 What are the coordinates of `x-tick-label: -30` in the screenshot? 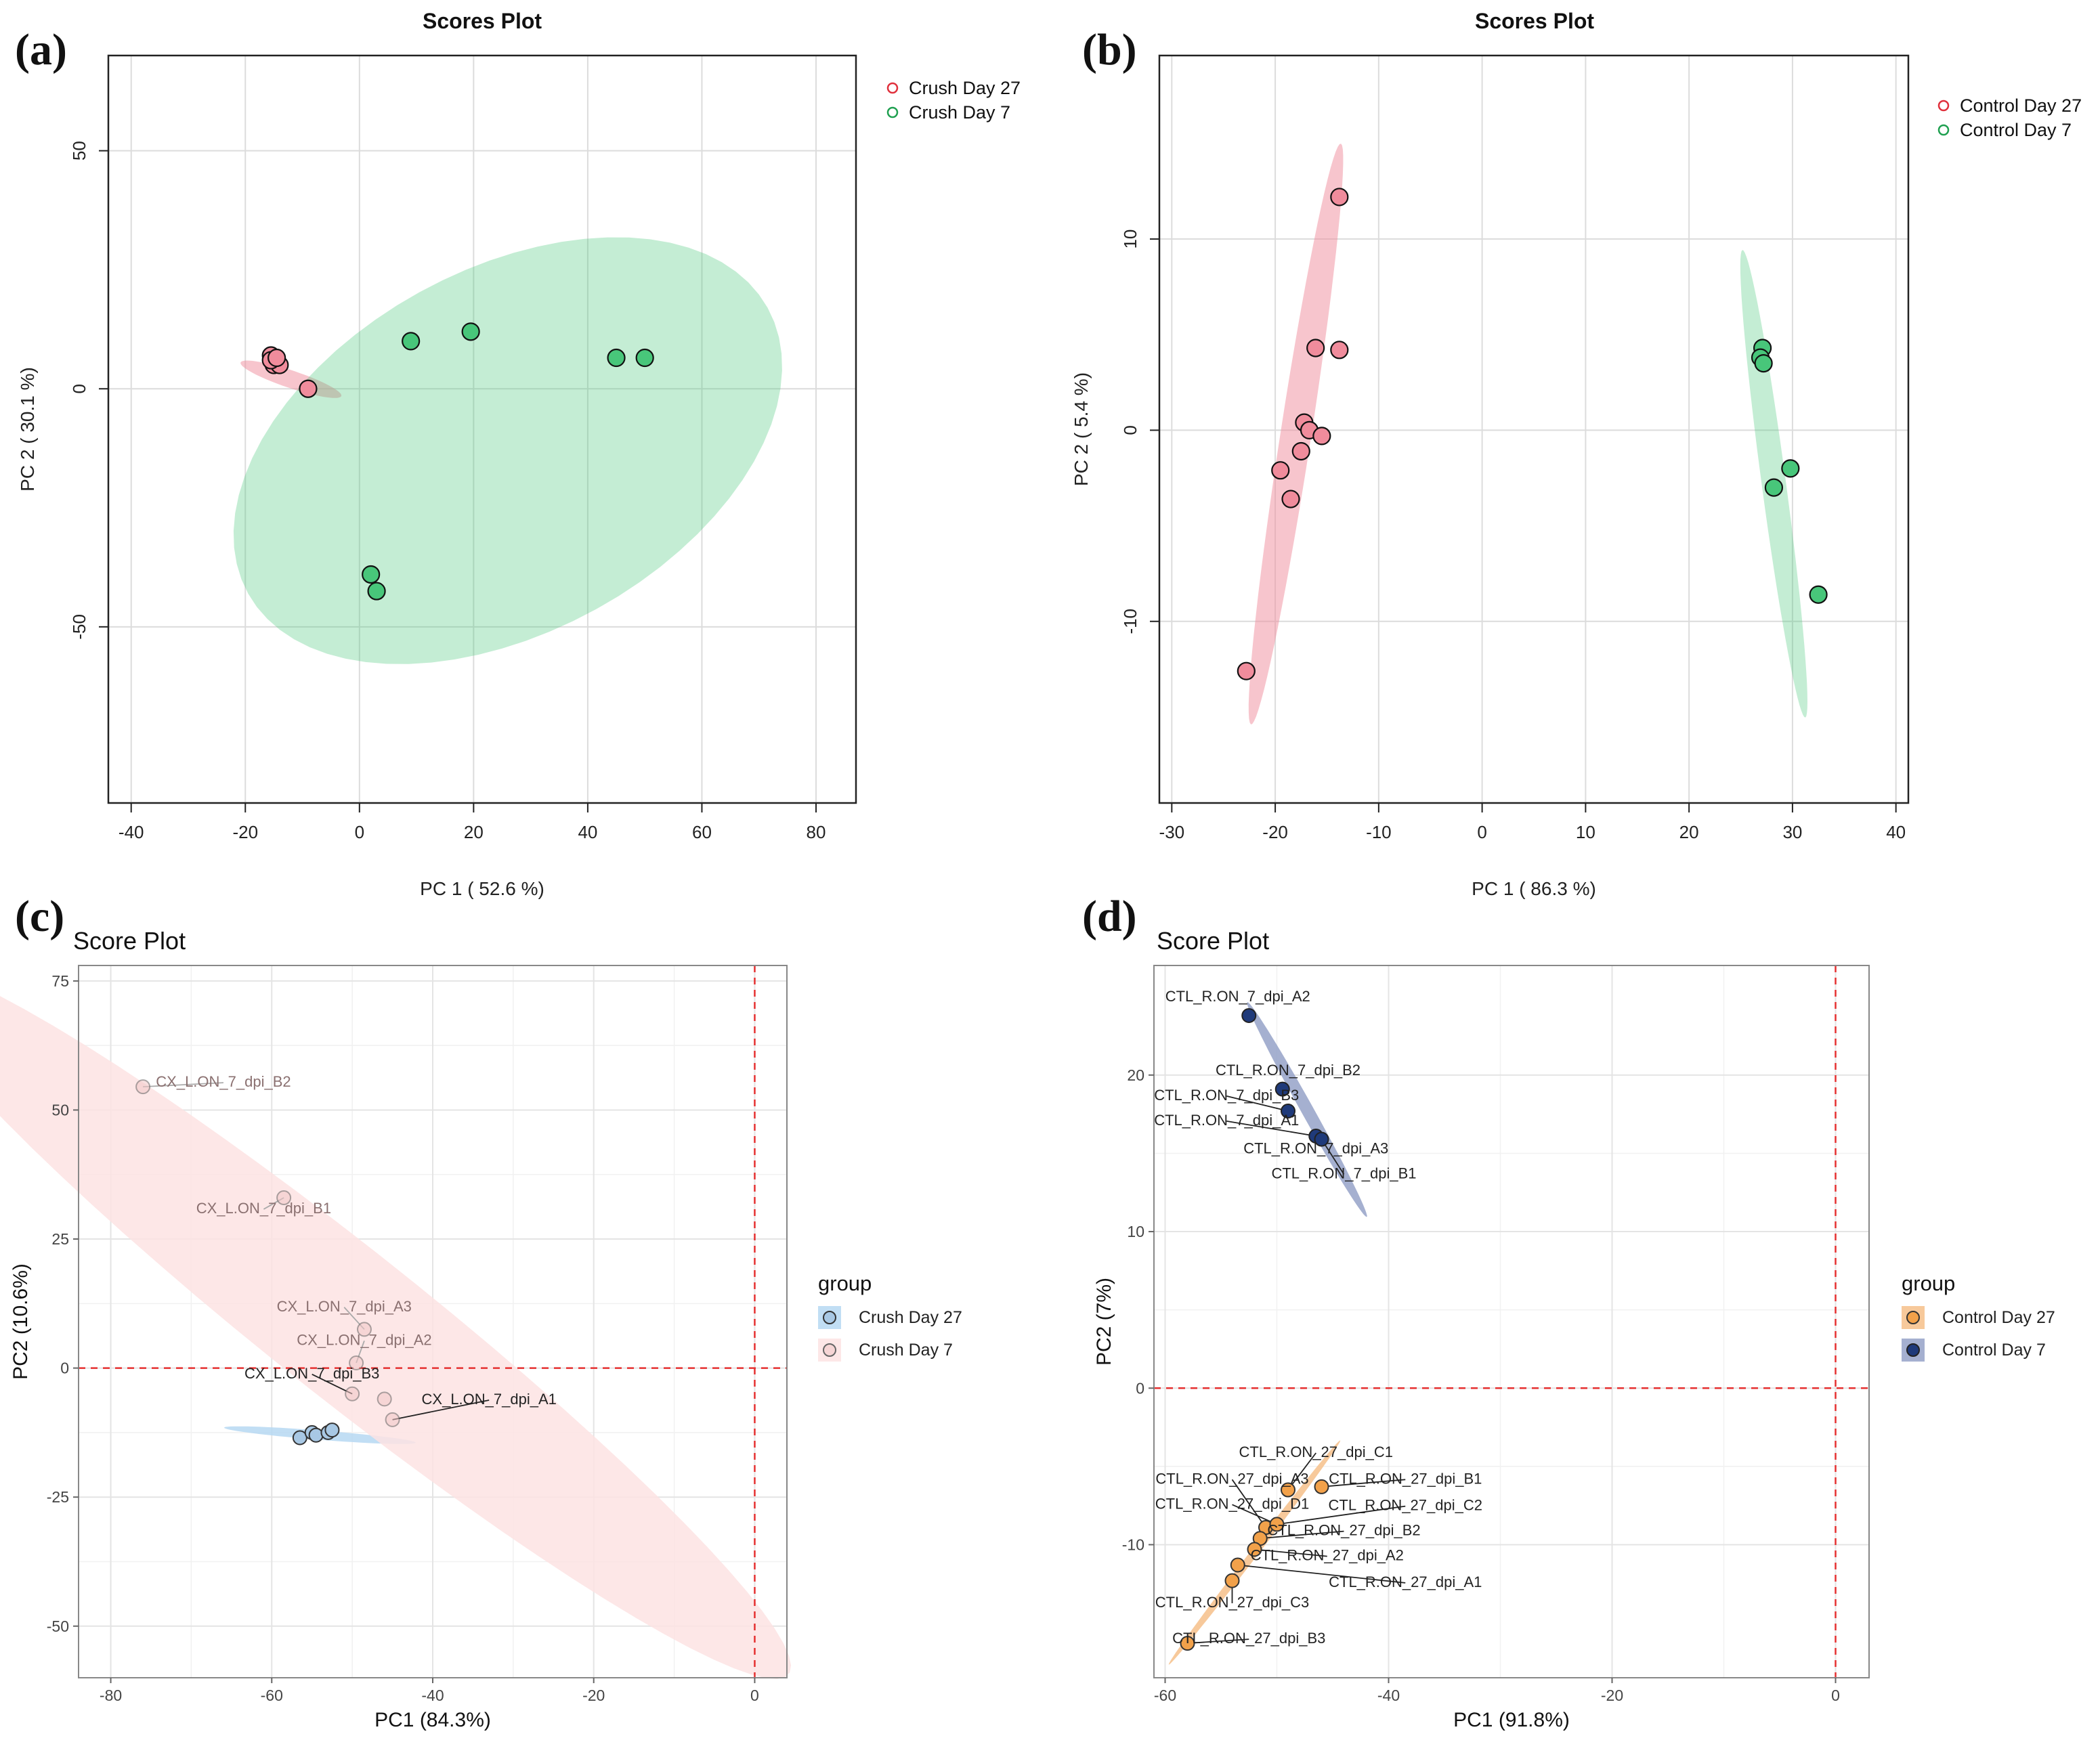 It's located at (1172, 832).